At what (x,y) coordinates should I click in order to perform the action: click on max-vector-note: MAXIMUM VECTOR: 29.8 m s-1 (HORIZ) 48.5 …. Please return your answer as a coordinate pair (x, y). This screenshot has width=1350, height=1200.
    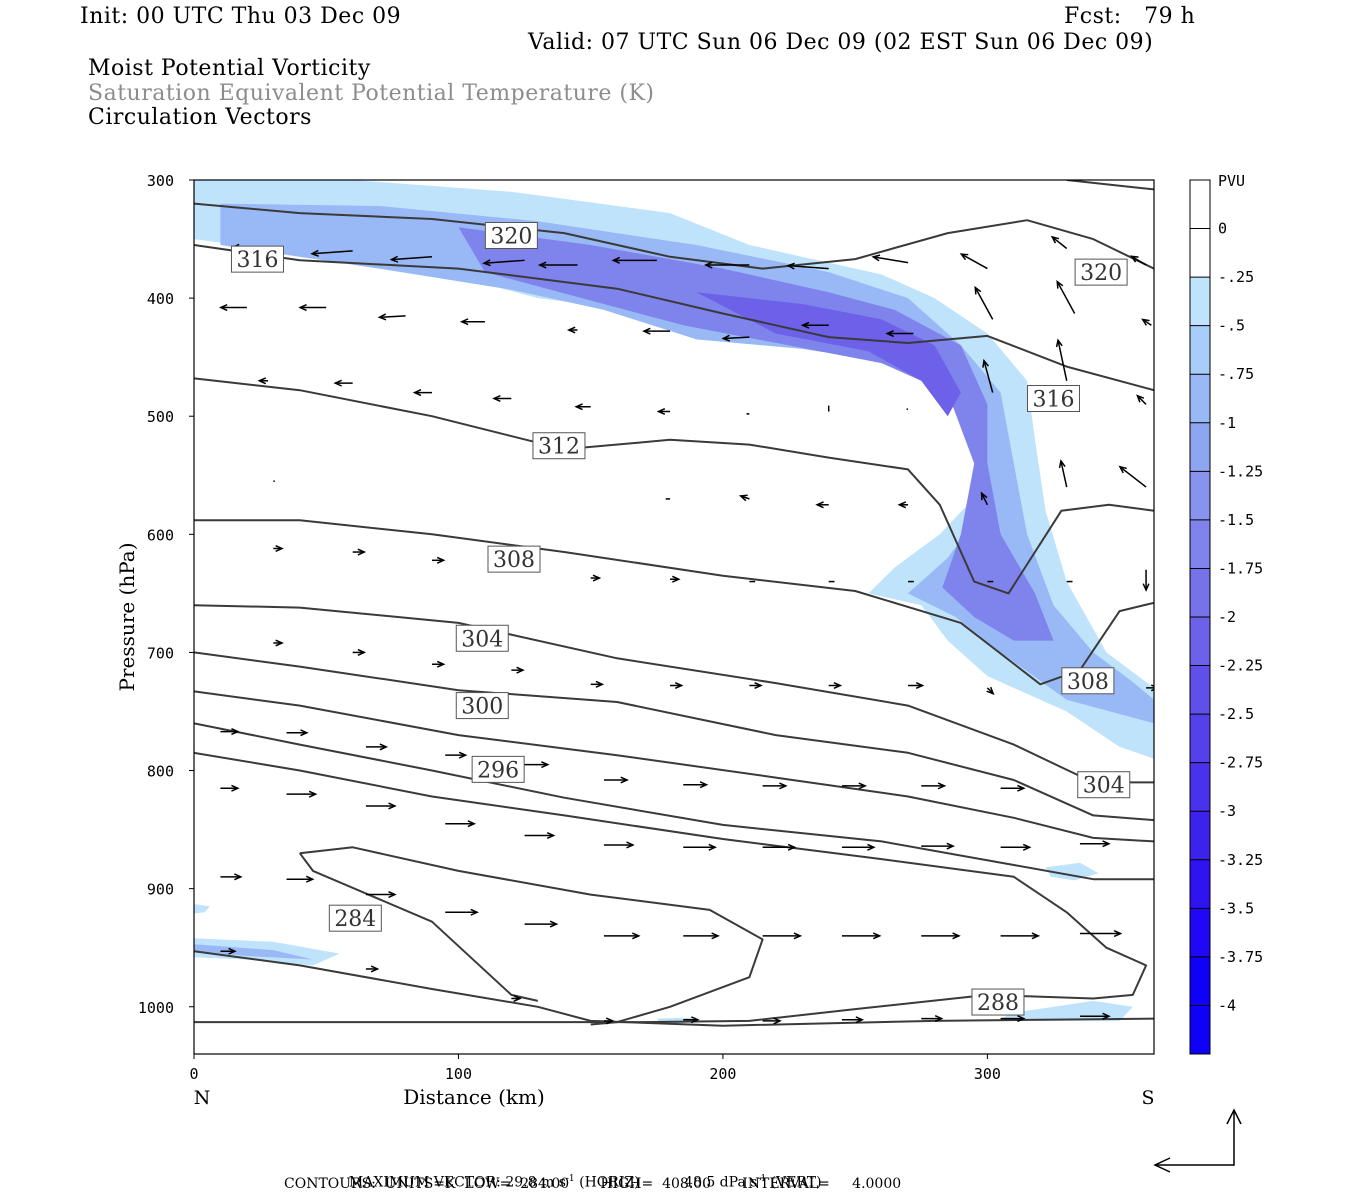
    Looking at the image, I should click on (585, 1182).